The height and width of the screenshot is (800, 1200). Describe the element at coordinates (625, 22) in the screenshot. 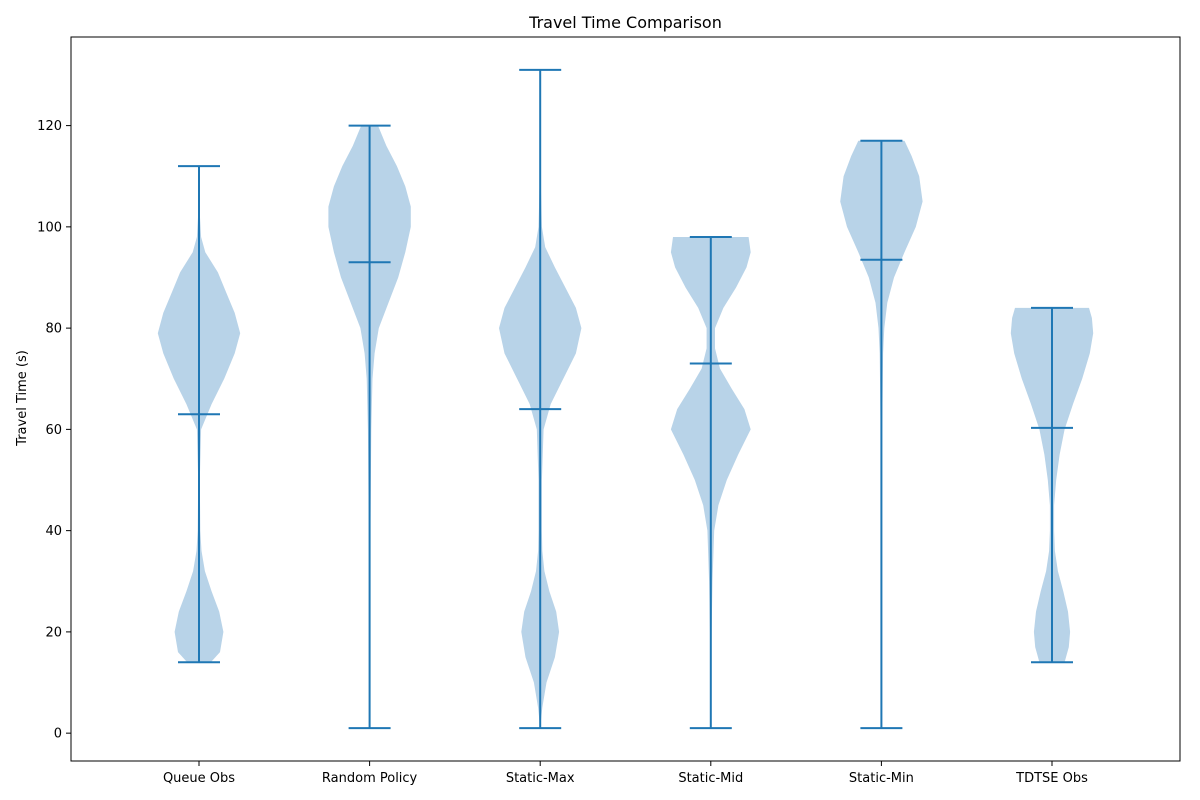

I see `chart-title: Travel Time Comparison` at that location.